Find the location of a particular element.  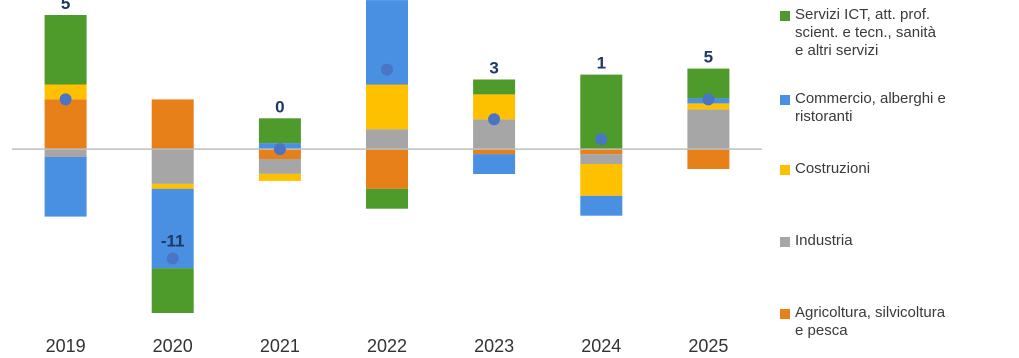

total-label-2021: 0 is located at coordinates (279, 106).